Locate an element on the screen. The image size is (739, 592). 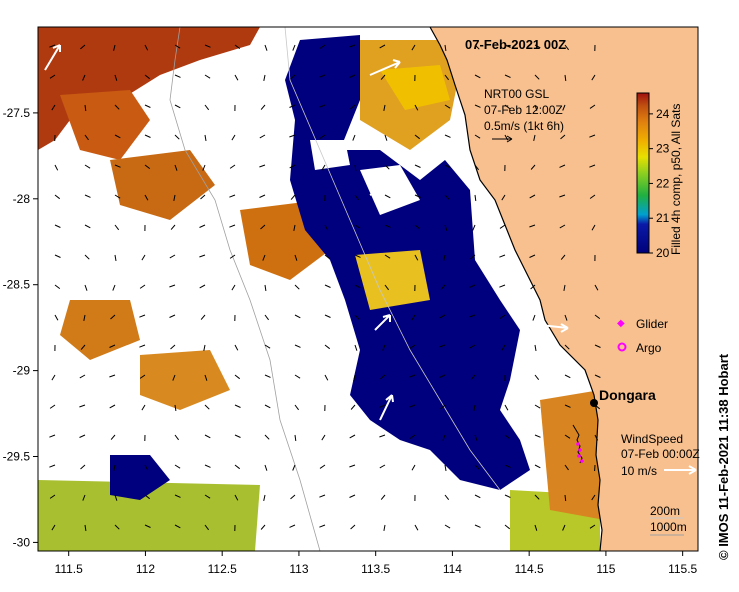
x-axis: 111.5 112 112.5 113 113.5 114 114.5 115 115.5 is located at coordinates (376, 563).